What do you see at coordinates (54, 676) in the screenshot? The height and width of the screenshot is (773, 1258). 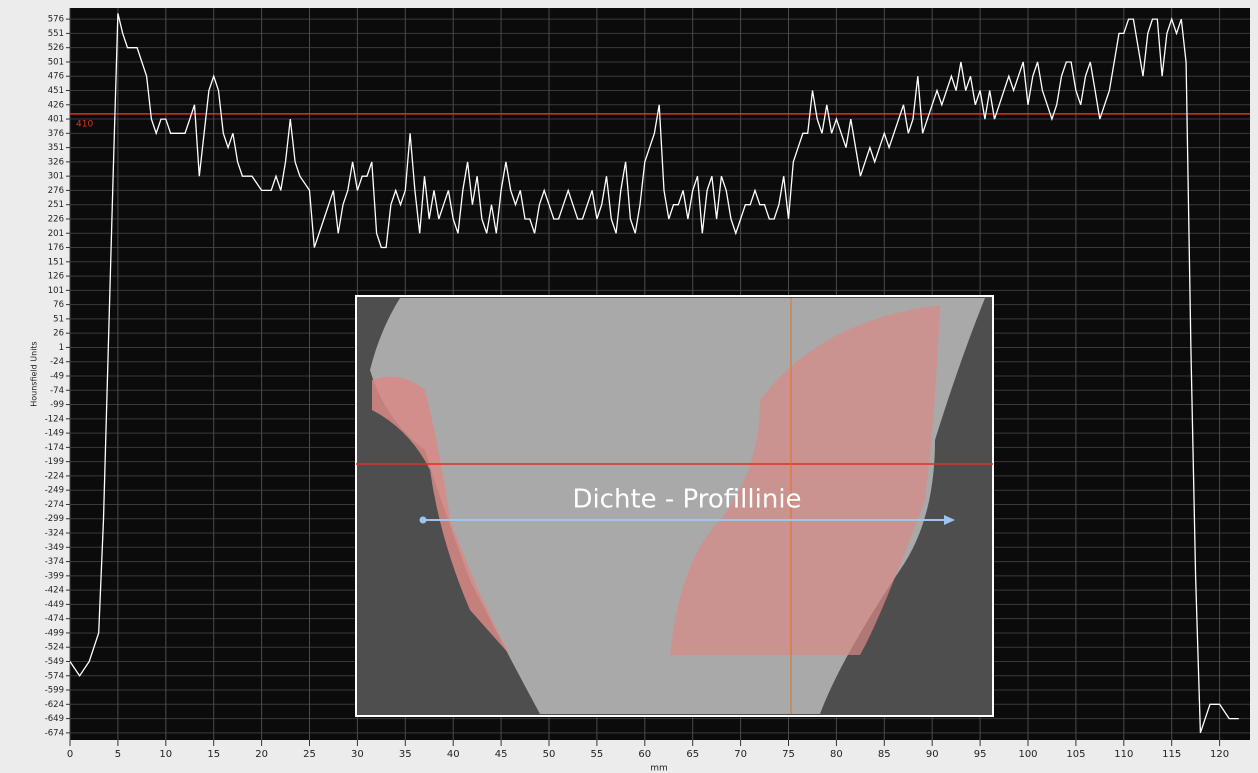 I see `y-tick-label: -574` at bounding box center [54, 676].